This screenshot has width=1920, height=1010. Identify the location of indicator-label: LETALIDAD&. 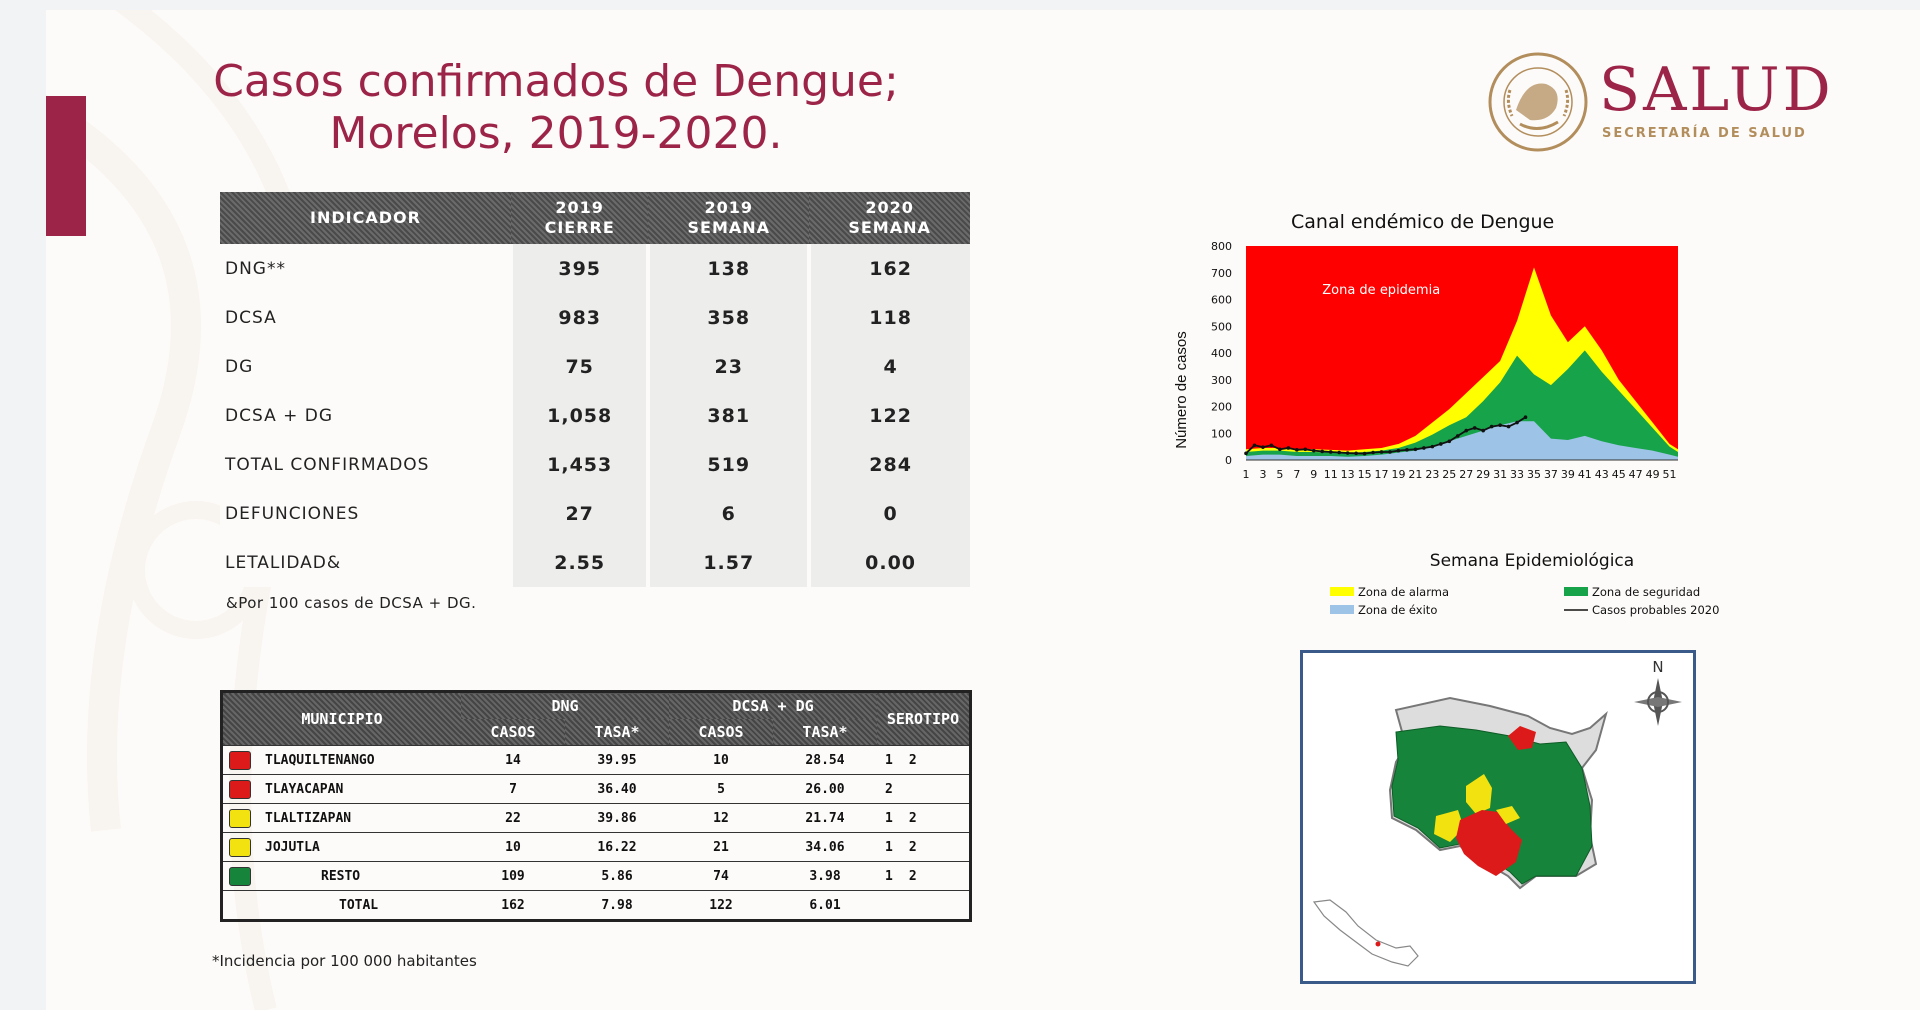
(365, 562).